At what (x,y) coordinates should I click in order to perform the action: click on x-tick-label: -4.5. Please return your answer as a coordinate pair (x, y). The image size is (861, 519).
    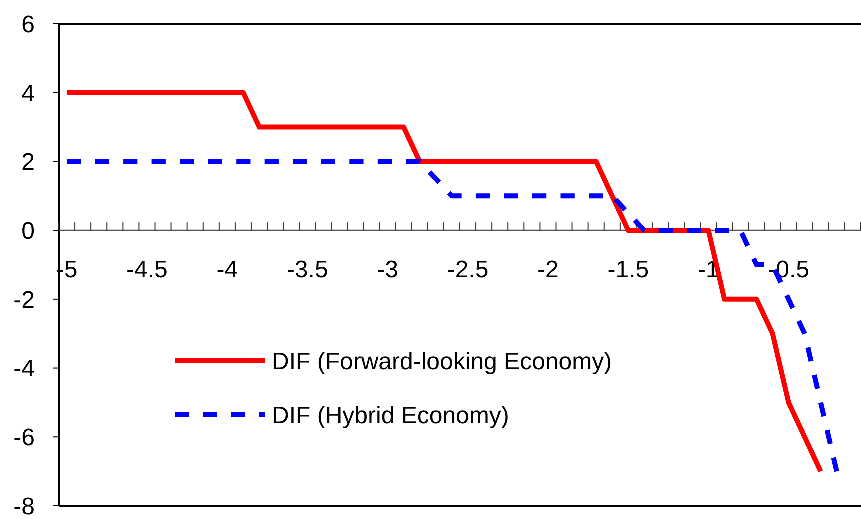
    Looking at the image, I should click on (147, 270).